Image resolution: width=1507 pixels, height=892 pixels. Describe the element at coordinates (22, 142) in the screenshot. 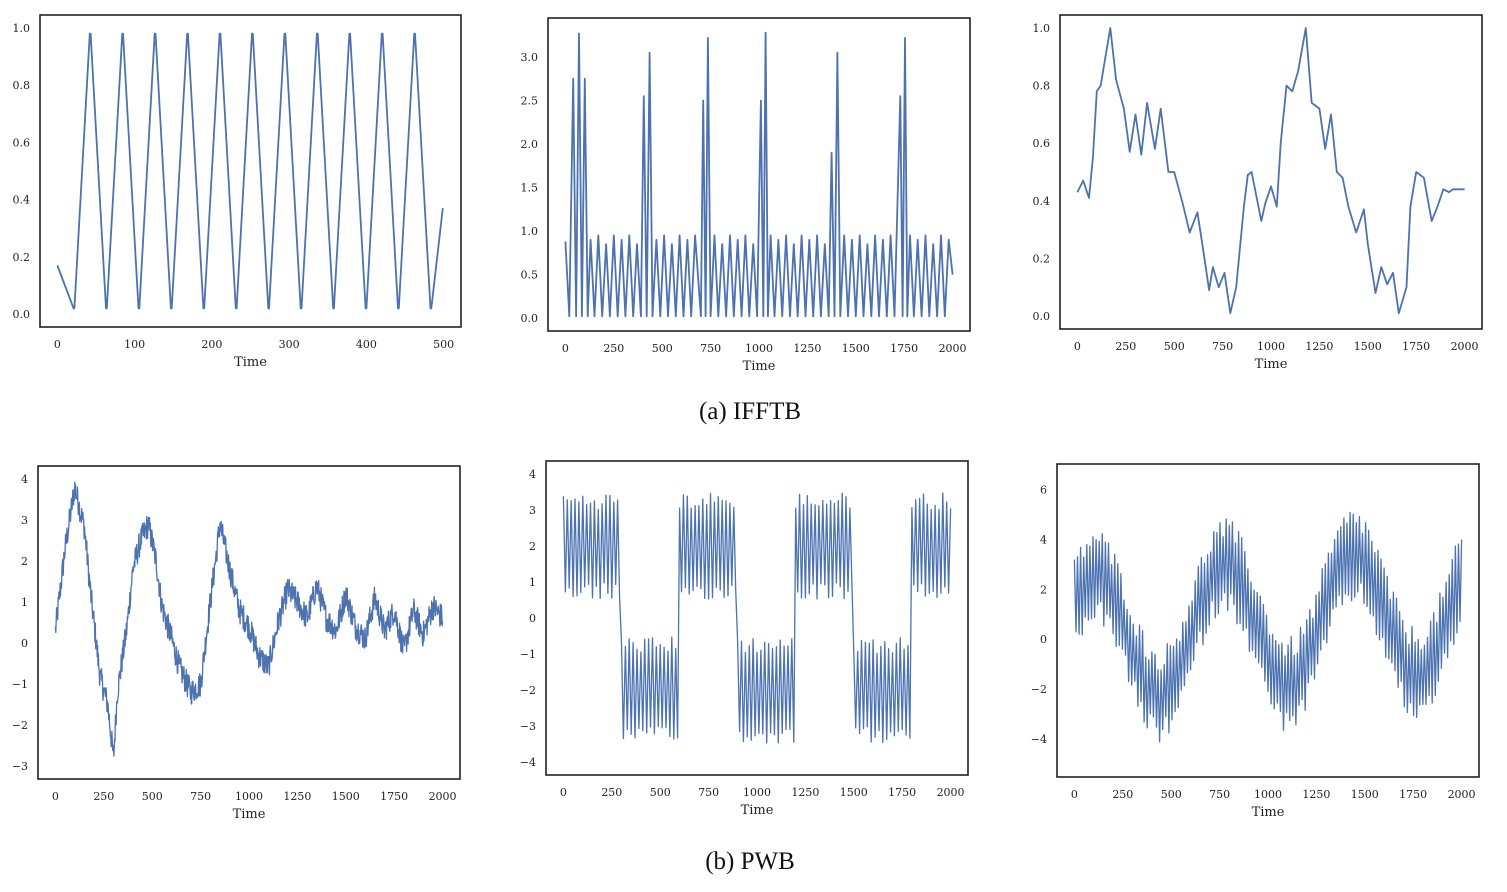

I see `y-tick-label: 0.6` at that location.